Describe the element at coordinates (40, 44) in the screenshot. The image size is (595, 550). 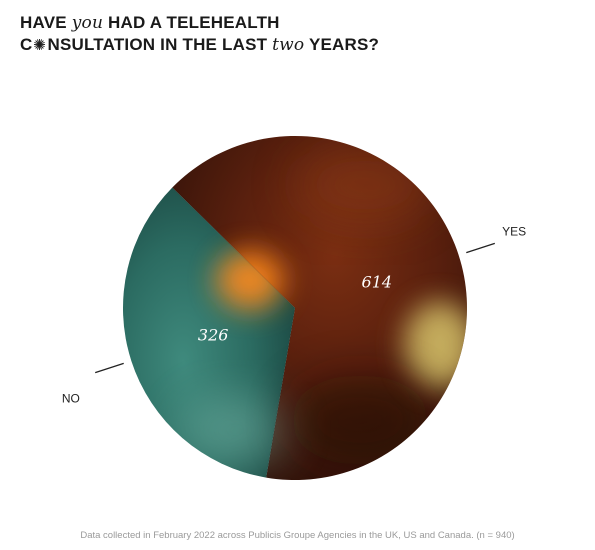
I see `sunburst-icon` at that location.